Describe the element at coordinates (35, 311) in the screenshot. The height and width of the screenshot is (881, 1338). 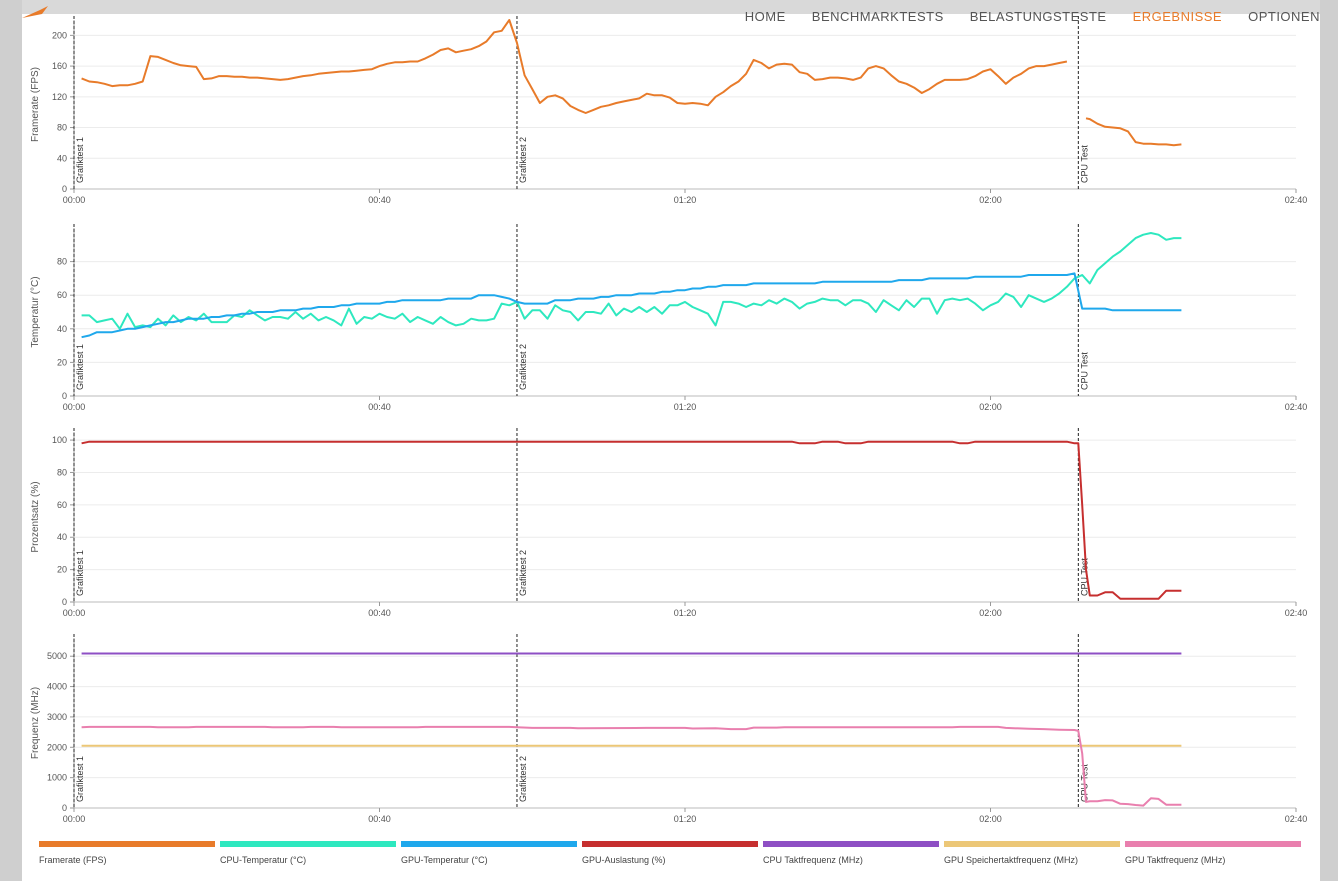
I see `y-axis-label: Temperatur (°C)` at that location.